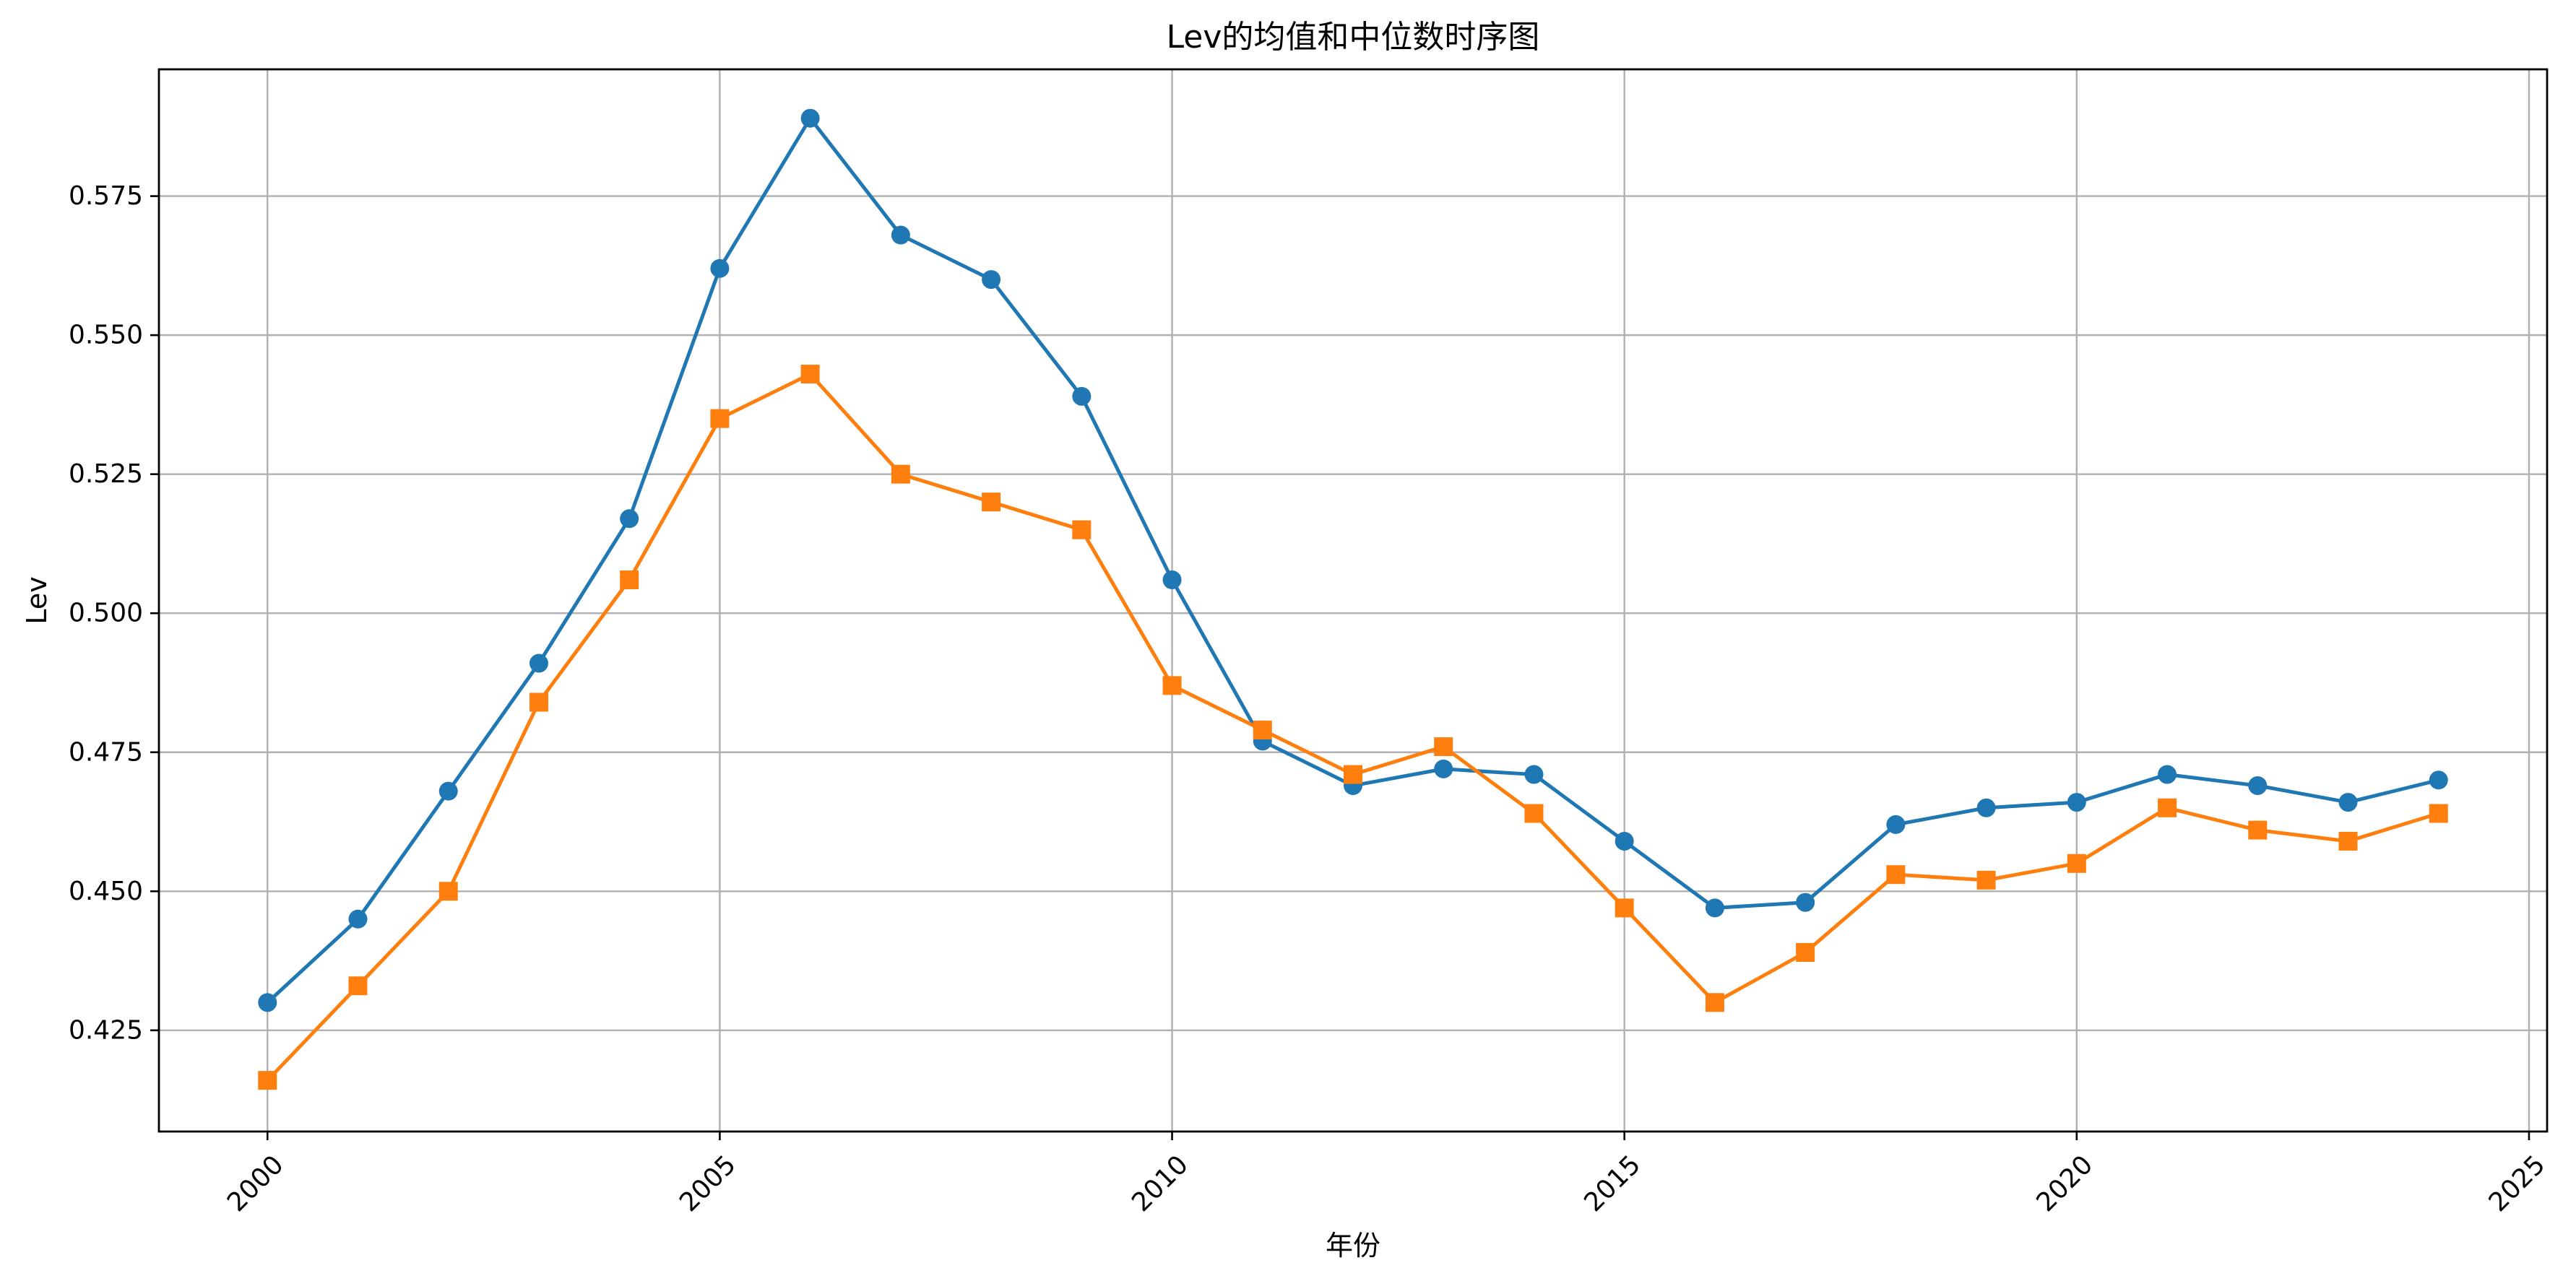 This screenshot has height=1281, width=2576. Describe the element at coordinates (106, 891) in the screenshot. I see `y-tick-label: 0.450` at that location.